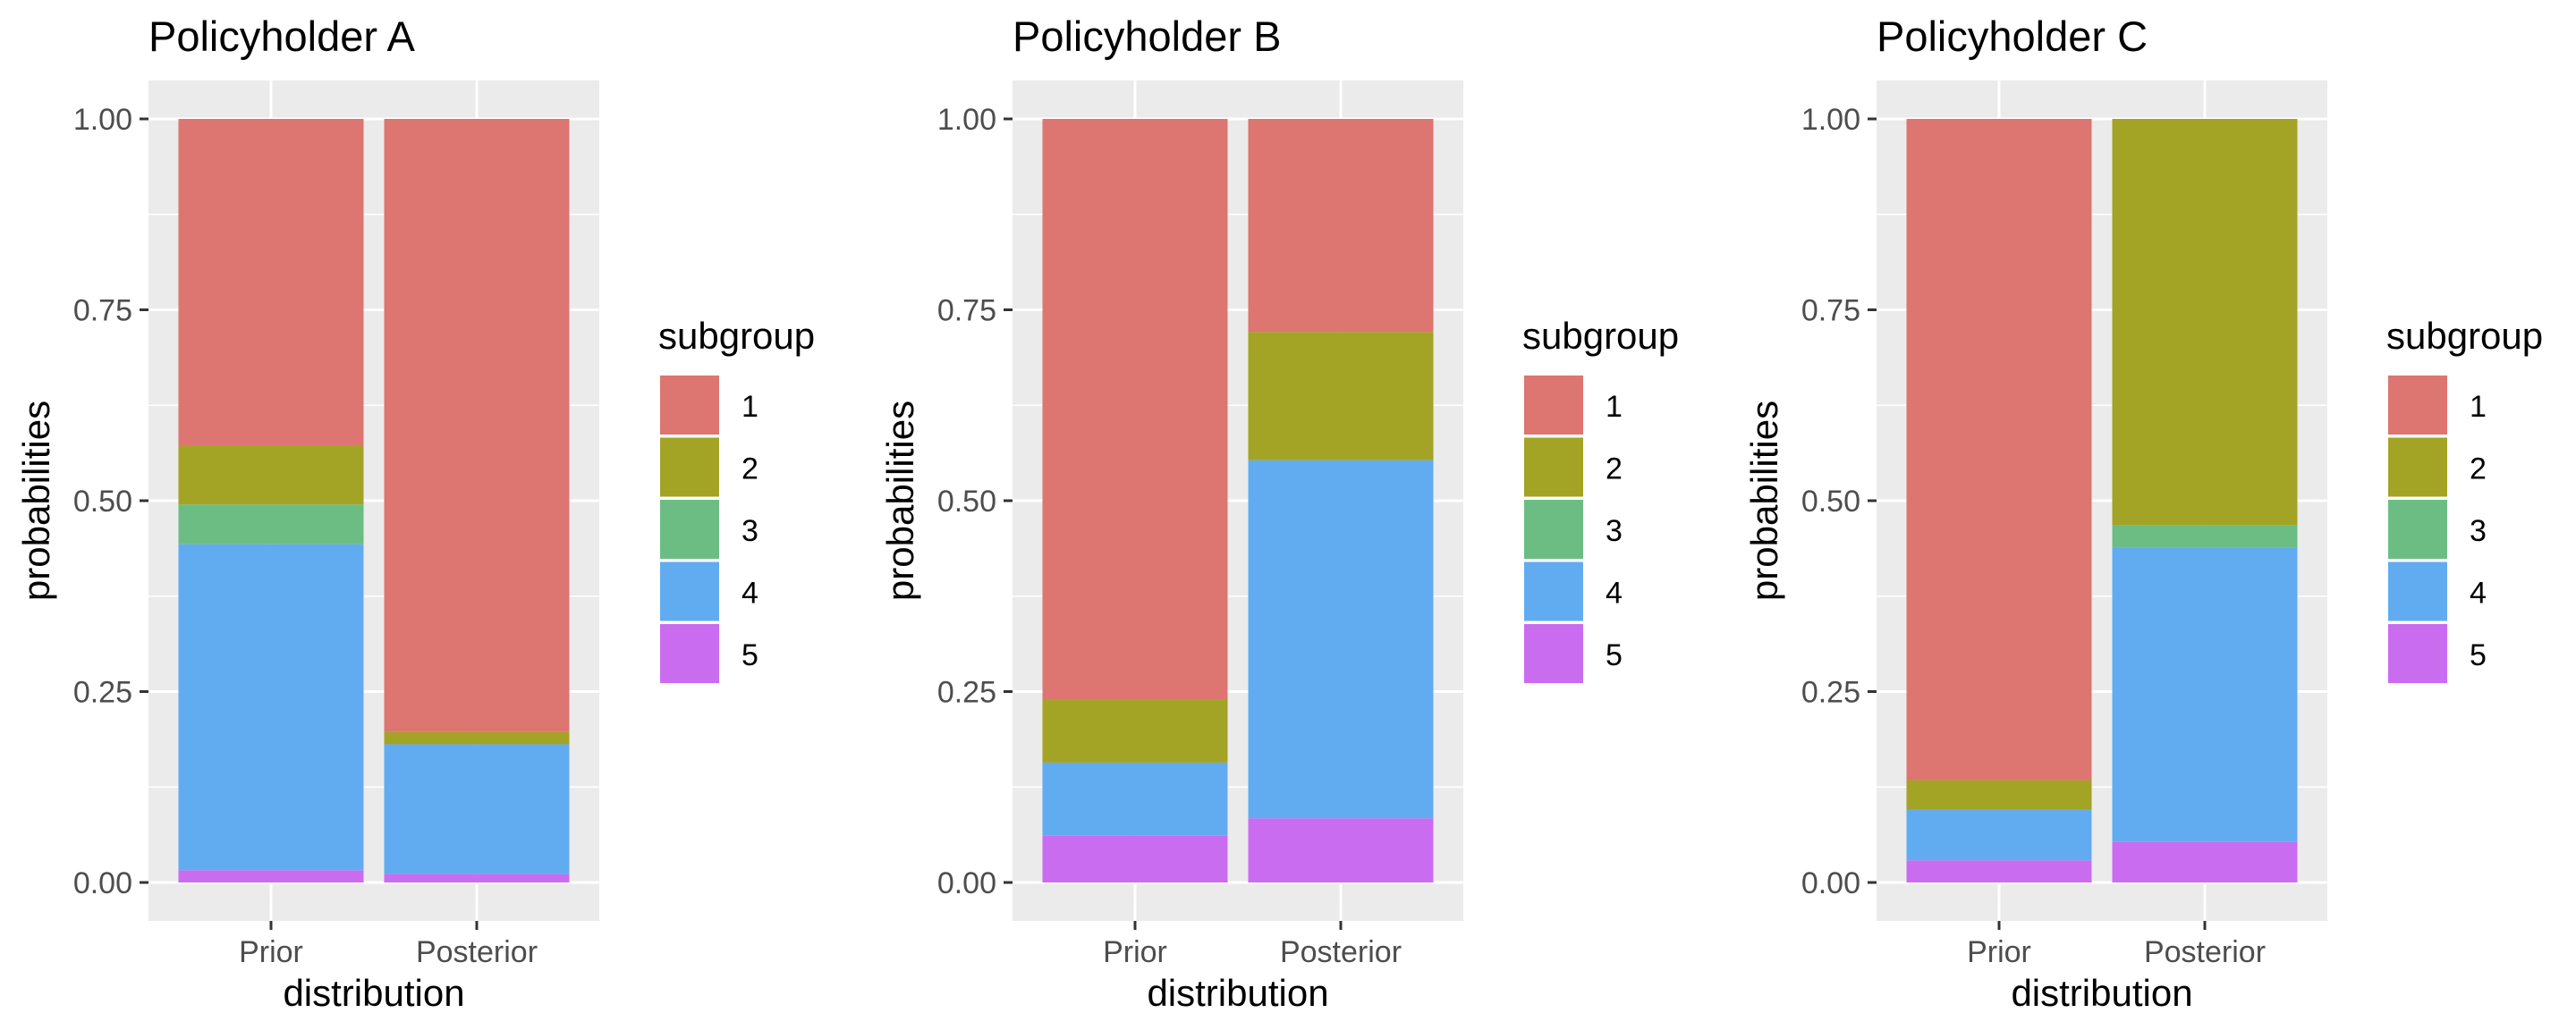  I want to click on panel-title: Policyholder B, so click(1147, 36).